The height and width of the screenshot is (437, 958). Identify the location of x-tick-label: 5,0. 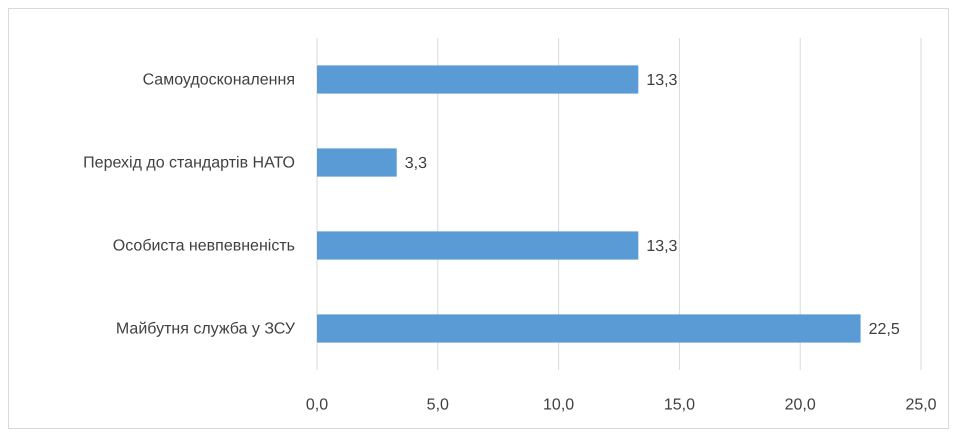
(438, 405).